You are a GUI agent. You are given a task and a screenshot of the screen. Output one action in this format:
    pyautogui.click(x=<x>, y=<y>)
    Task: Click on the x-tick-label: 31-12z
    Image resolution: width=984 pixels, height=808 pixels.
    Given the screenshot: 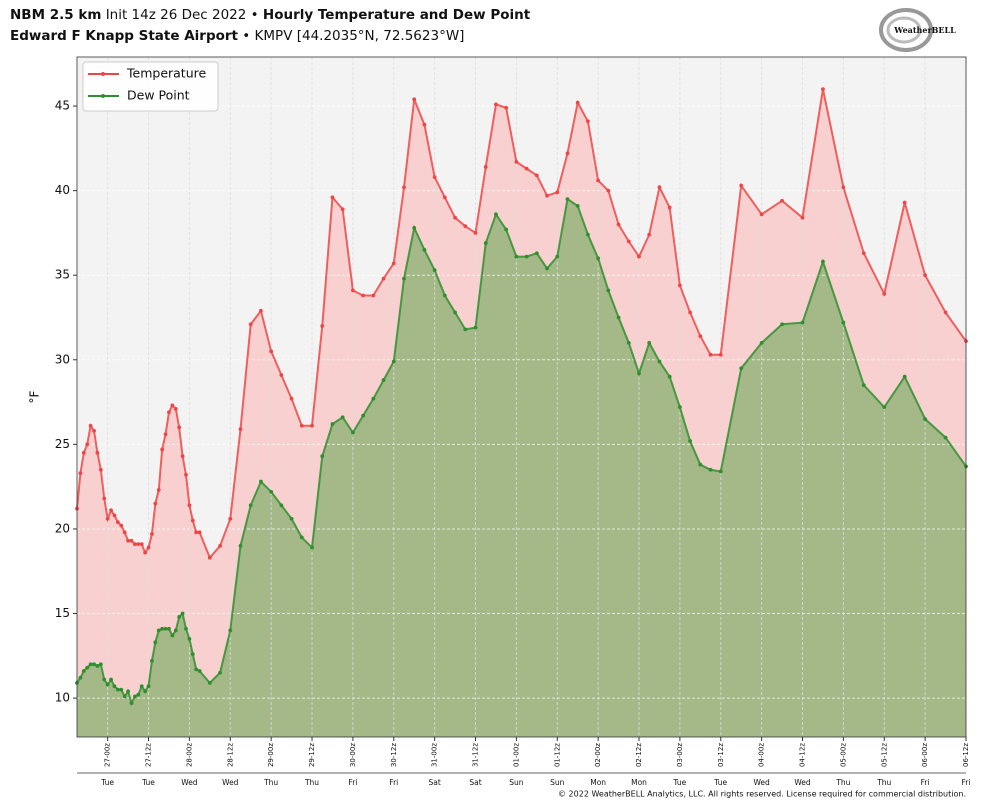 What is the action you would take?
    pyautogui.click(x=476, y=755)
    